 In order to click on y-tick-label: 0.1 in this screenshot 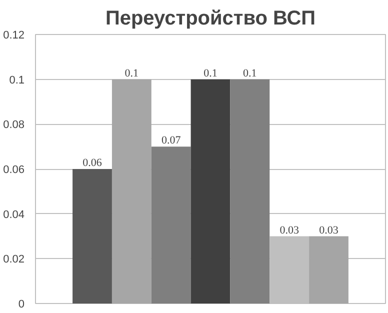, I will do `click(17, 80)`.